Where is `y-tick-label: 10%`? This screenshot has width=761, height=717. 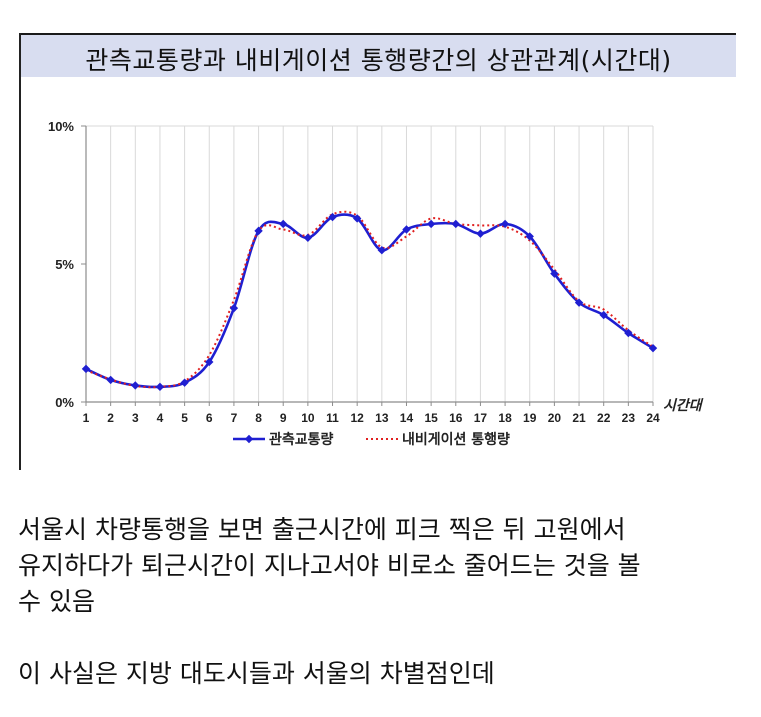
y-tick-label: 10% is located at coordinates (61, 126).